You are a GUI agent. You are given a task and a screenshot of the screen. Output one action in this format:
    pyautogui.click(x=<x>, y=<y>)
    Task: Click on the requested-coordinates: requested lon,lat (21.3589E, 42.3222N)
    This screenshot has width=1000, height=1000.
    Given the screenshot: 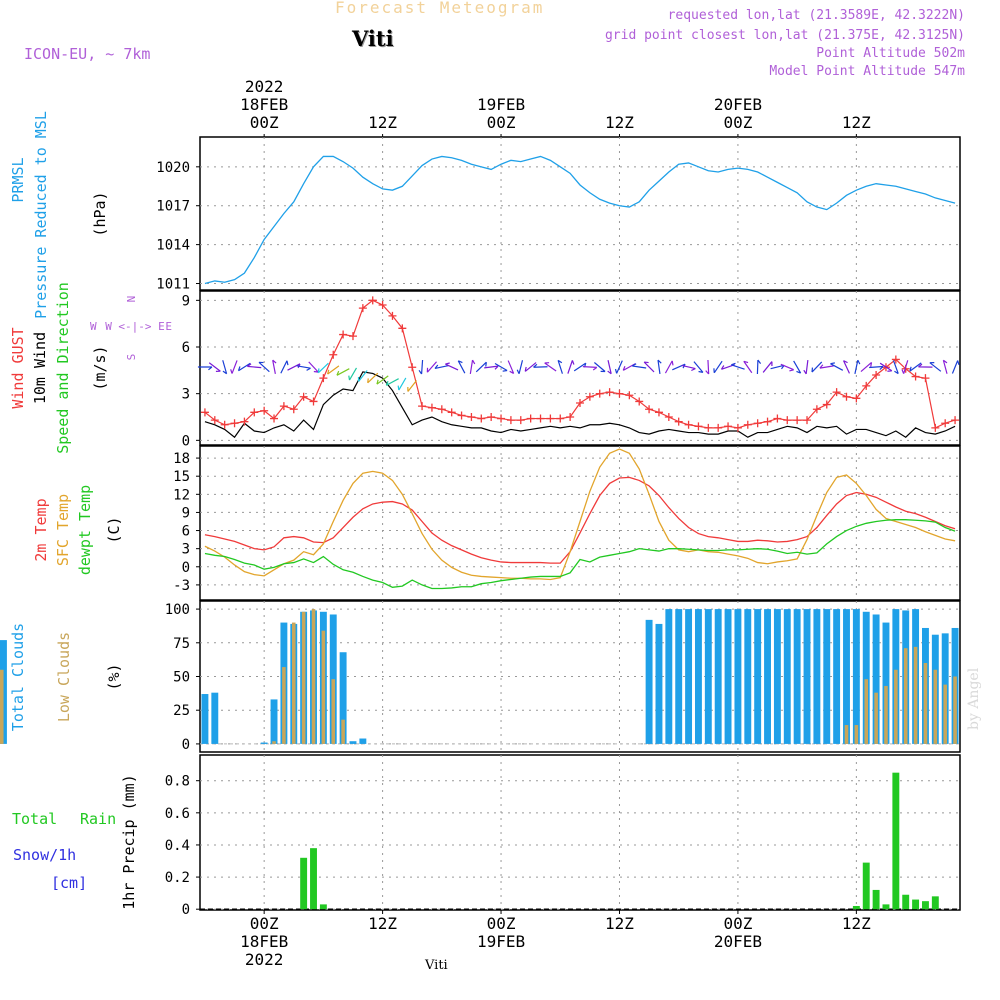 What is the action you would take?
    pyautogui.click(x=816, y=15)
    